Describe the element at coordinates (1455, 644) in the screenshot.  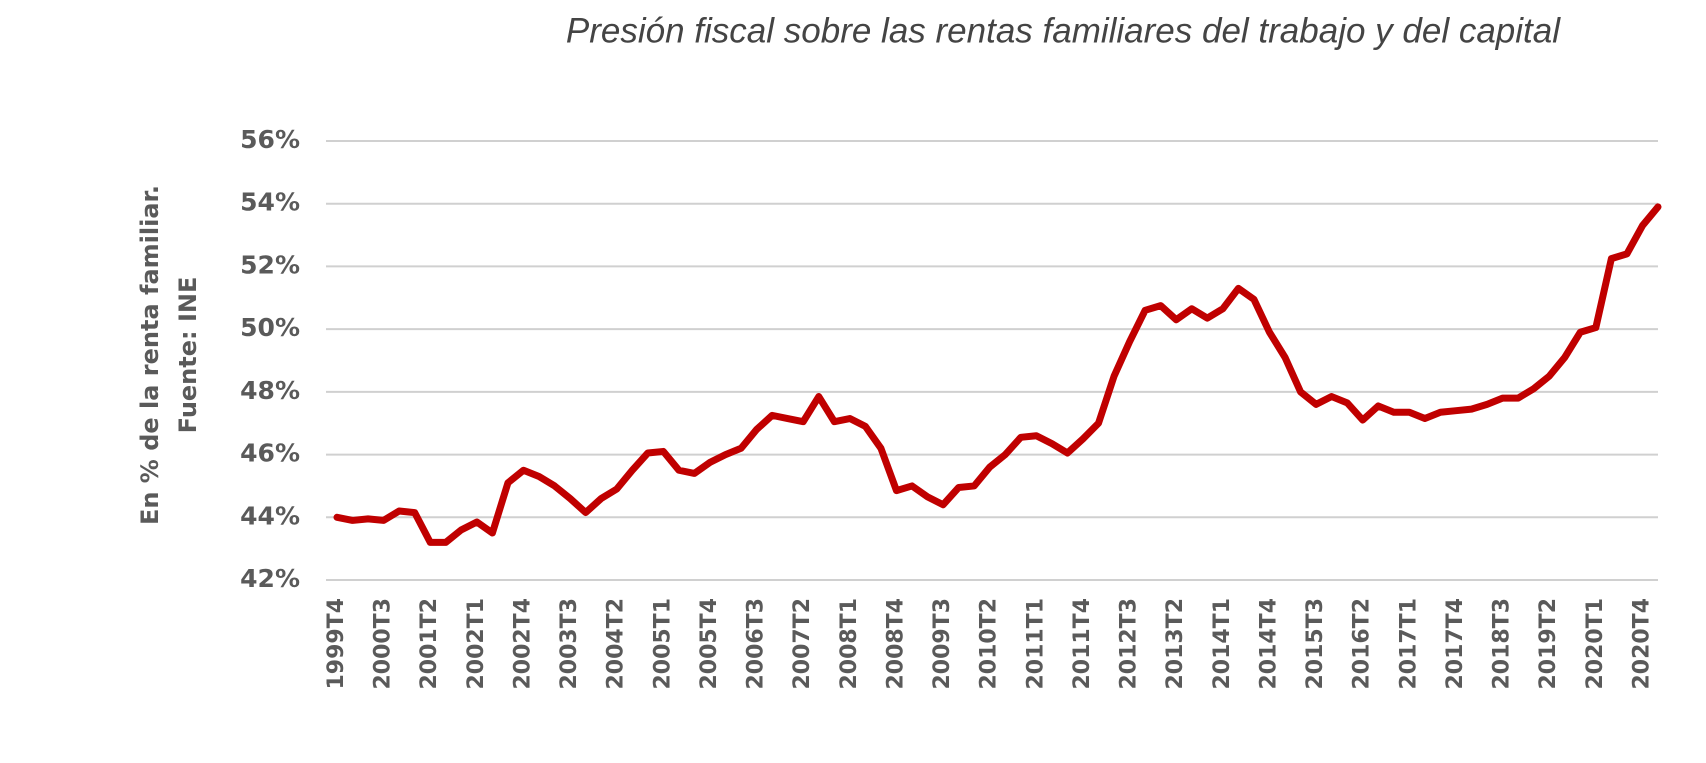
I see `x-tick-label: 2017T4` at that location.